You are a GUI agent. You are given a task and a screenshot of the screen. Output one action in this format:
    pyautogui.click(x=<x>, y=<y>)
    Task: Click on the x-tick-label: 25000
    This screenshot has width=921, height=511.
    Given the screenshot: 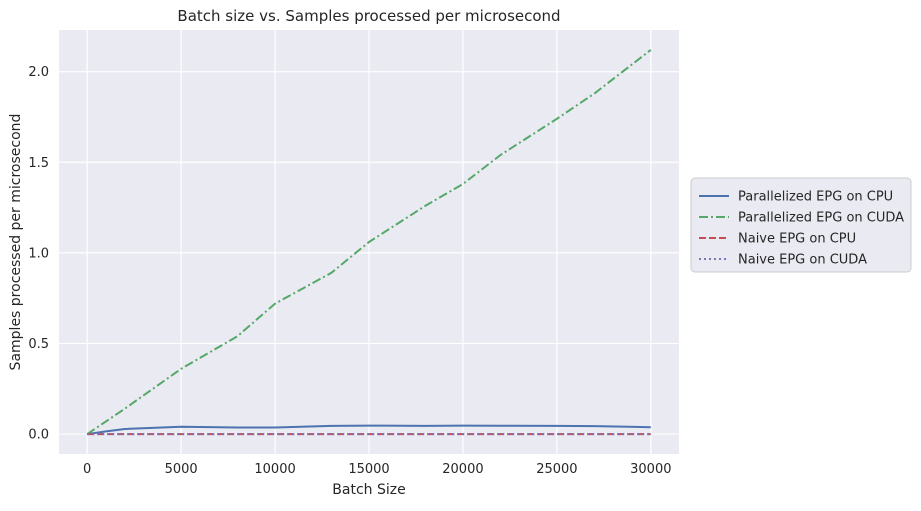 What is the action you would take?
    pyautogui.click(x=556, y=469)
    